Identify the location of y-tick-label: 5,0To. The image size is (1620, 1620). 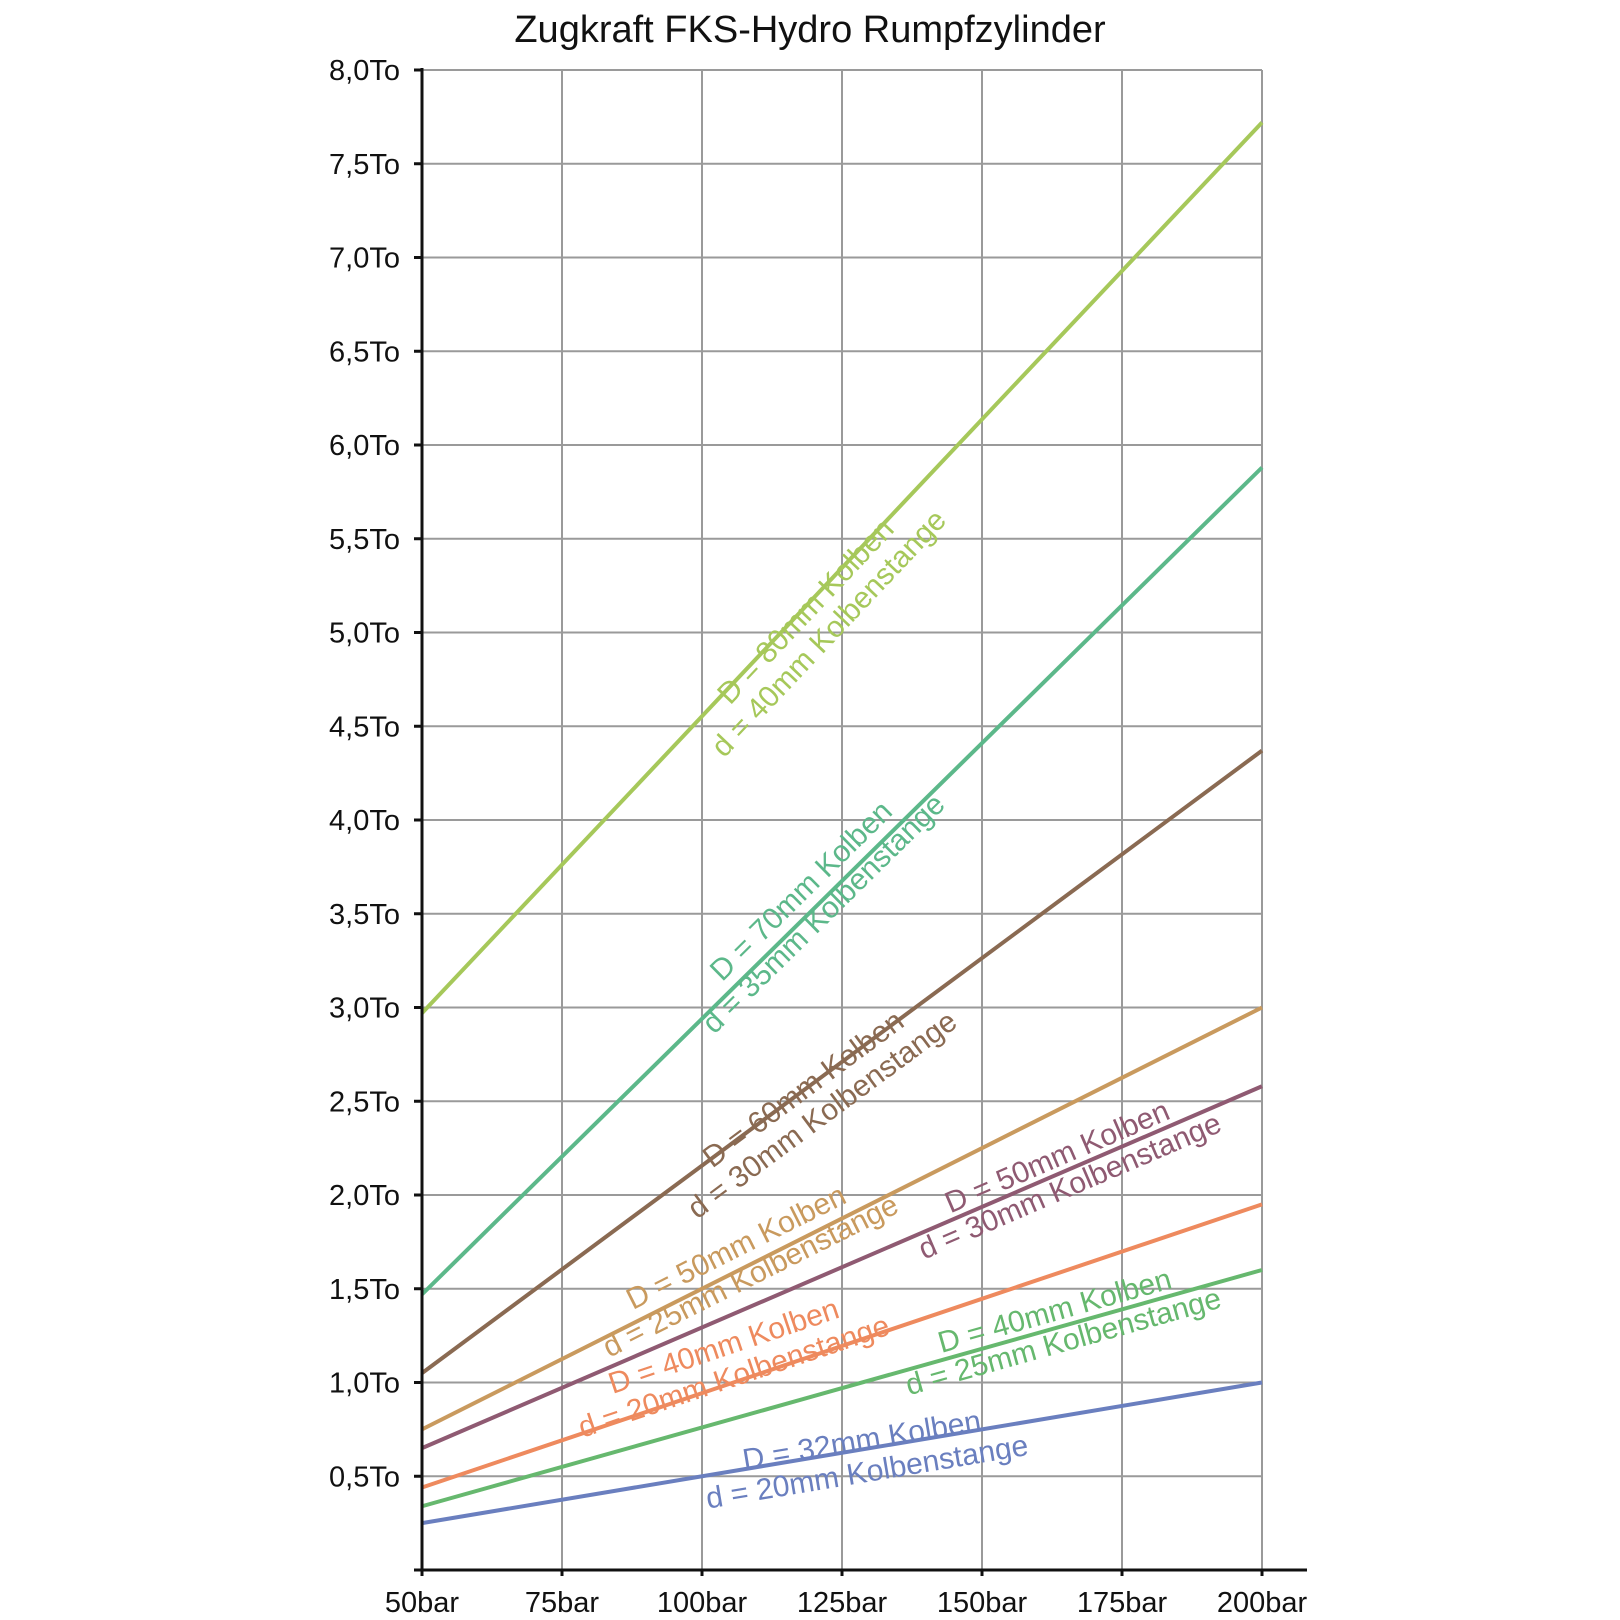
(364, 634).